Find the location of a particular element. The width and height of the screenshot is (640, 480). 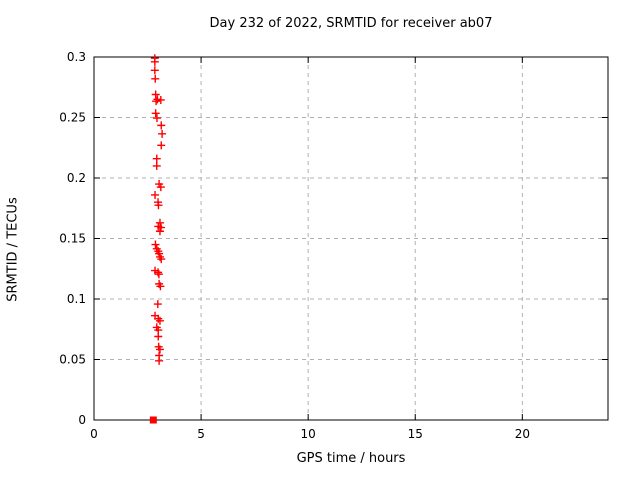

x-tick-label: 5 is located at coordinates (201, 434).